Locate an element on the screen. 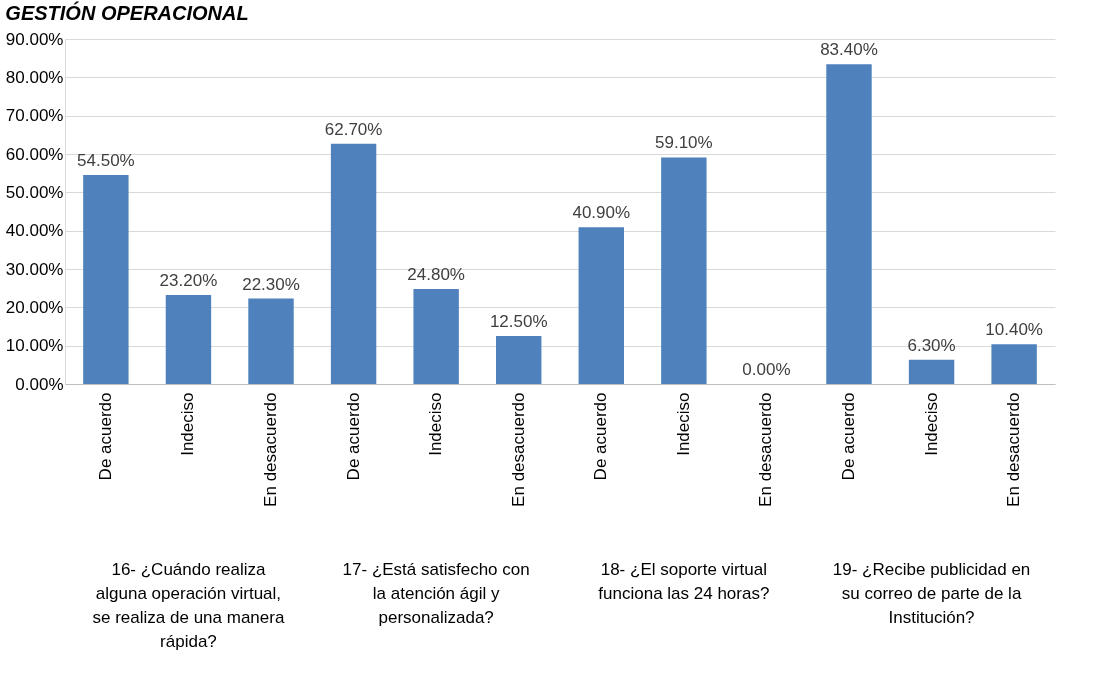  text: 40.90% is located at coordinates (601, 213).